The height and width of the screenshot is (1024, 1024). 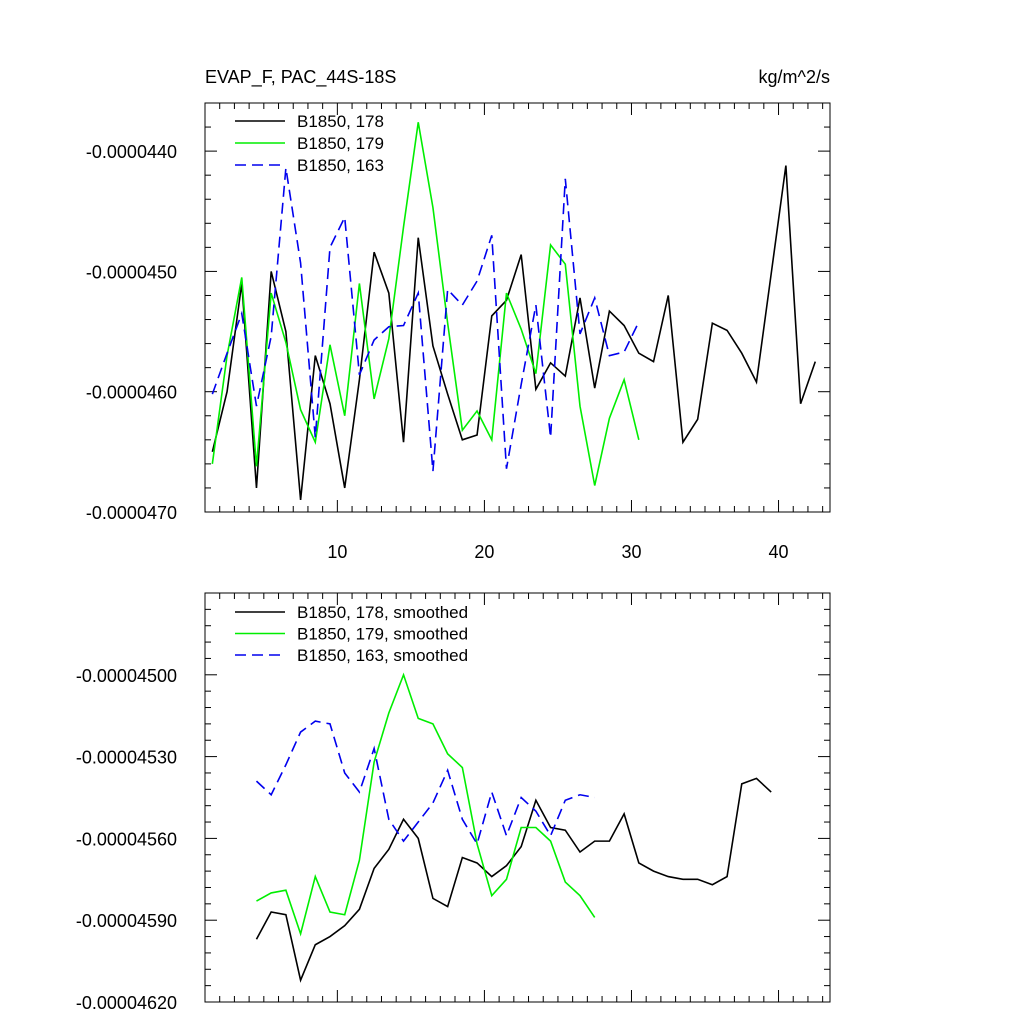 I want to click on p0-y-tick-label: -0.0000450, so click(x=131, y=272).